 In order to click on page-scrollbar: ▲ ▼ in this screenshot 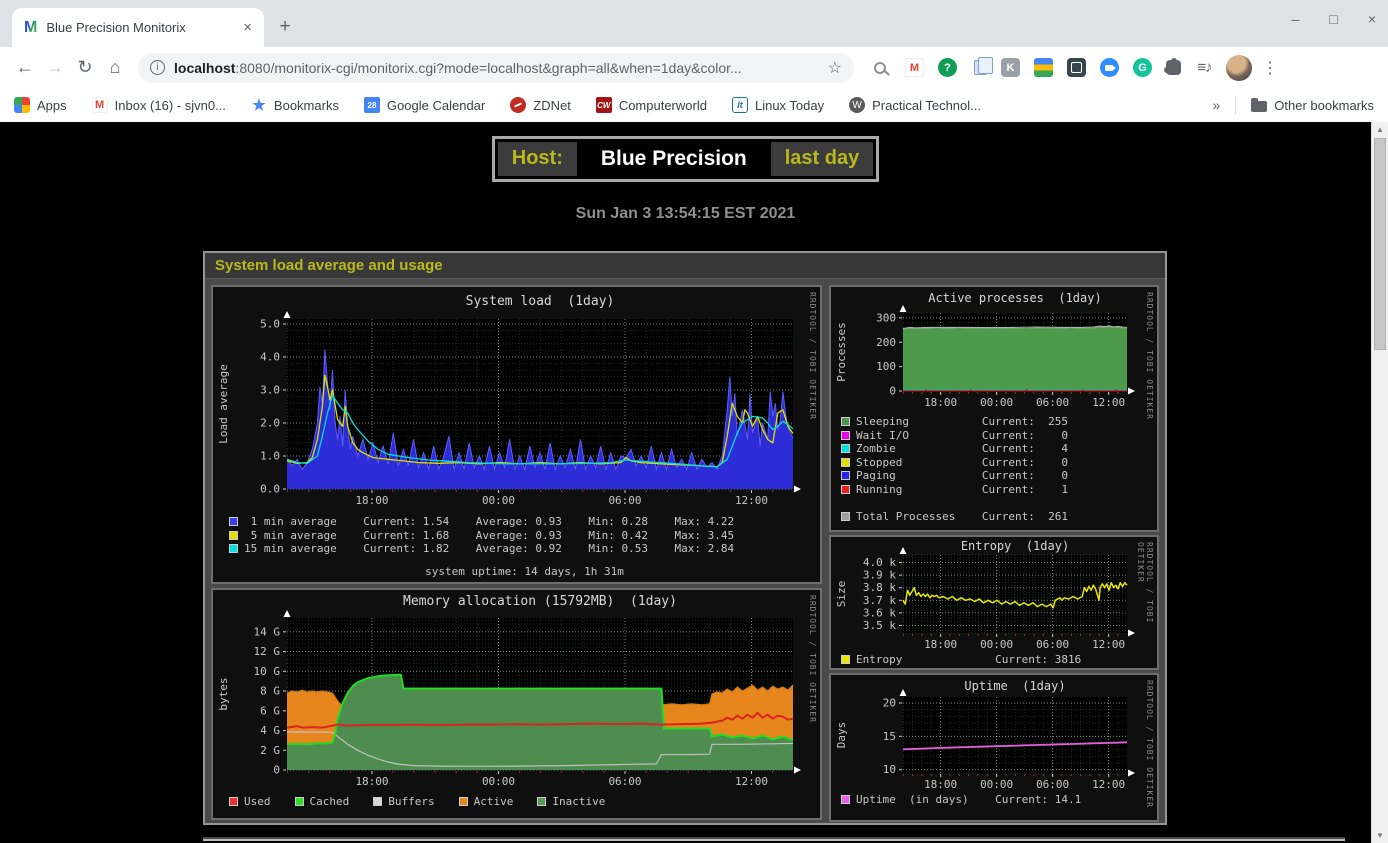, I will do `click(1379, 482)`.